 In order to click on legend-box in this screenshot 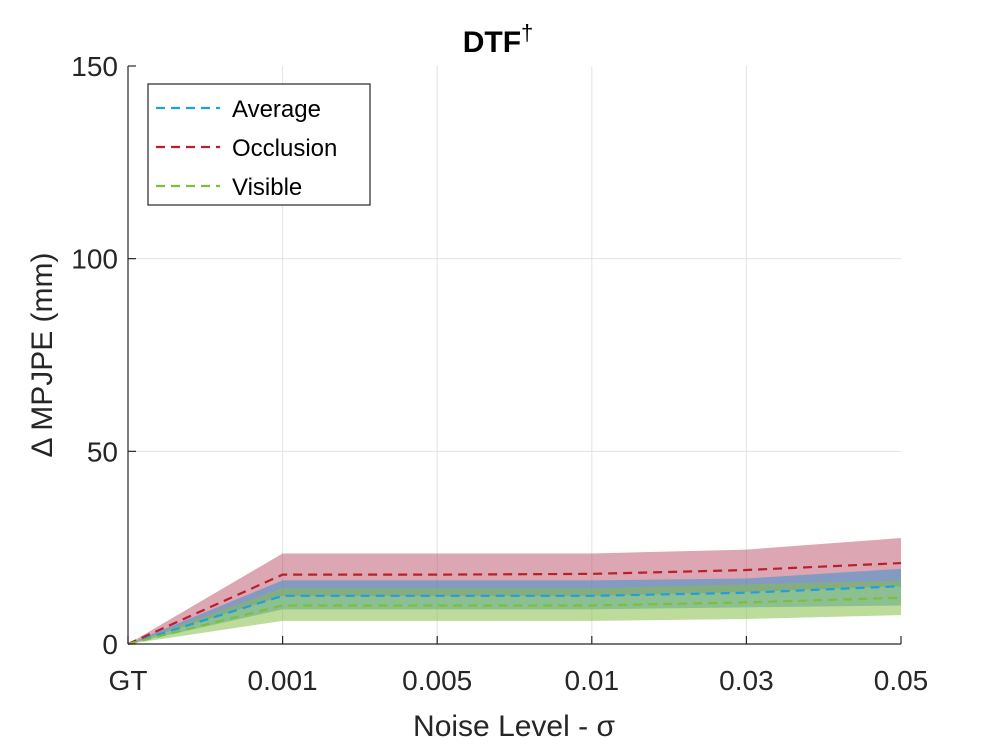, I will do `click(259, 144)`.